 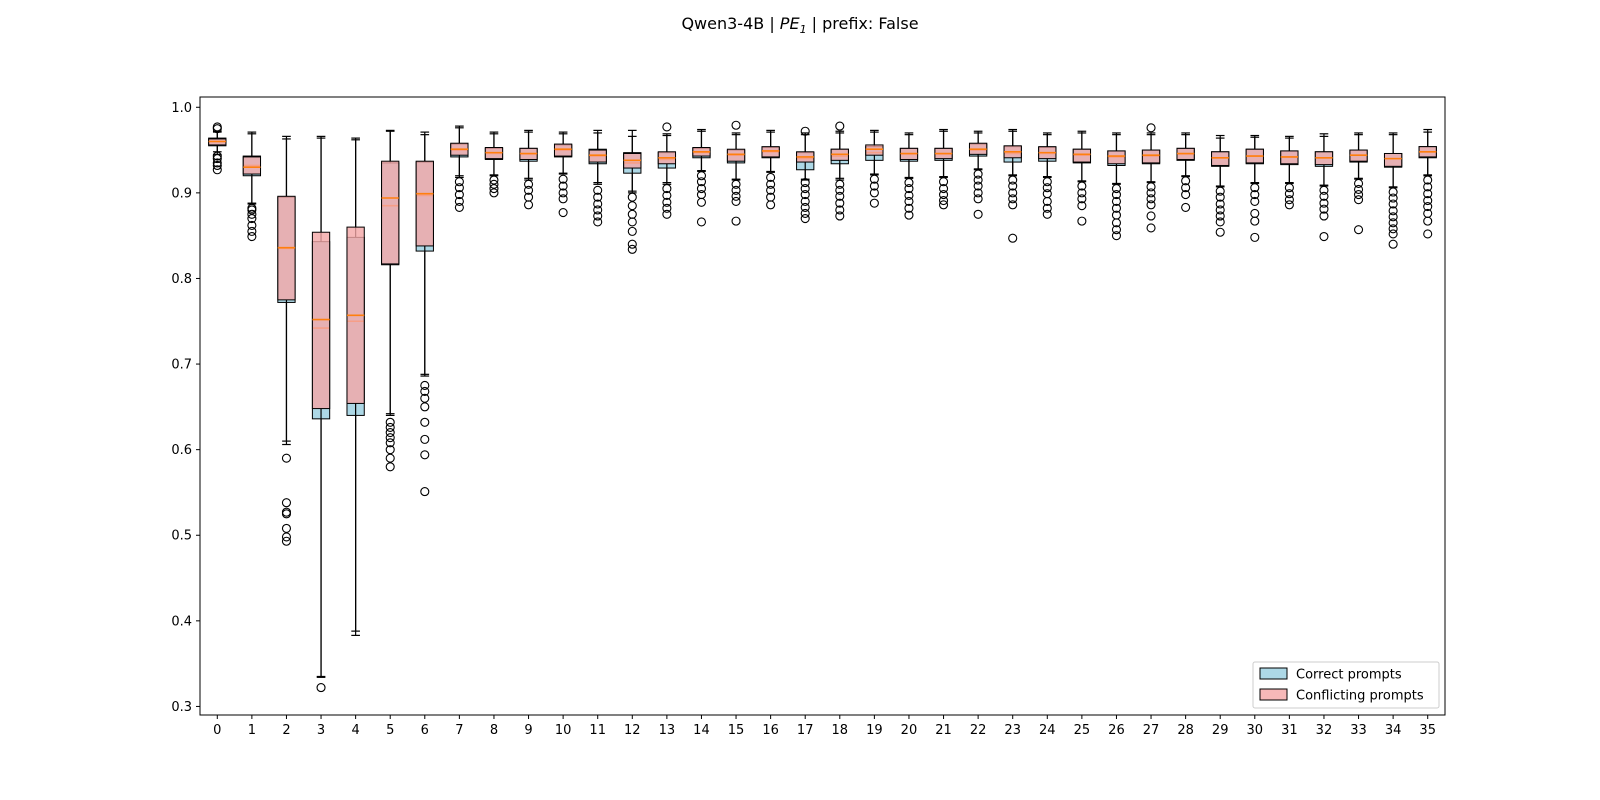 What do you see at coordinates (1393, 730) in the screenshot?
I see `x-tick-label: 34` at bounding box center [1393, 730].